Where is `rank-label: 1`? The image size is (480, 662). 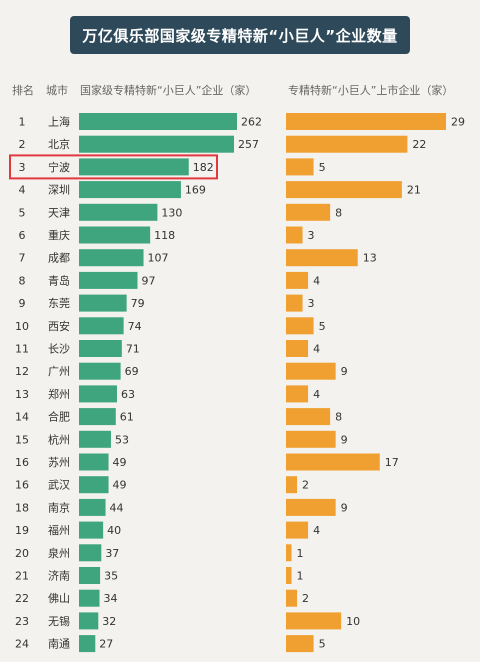 rank-label: 1 is located at coordinates (22, 122).